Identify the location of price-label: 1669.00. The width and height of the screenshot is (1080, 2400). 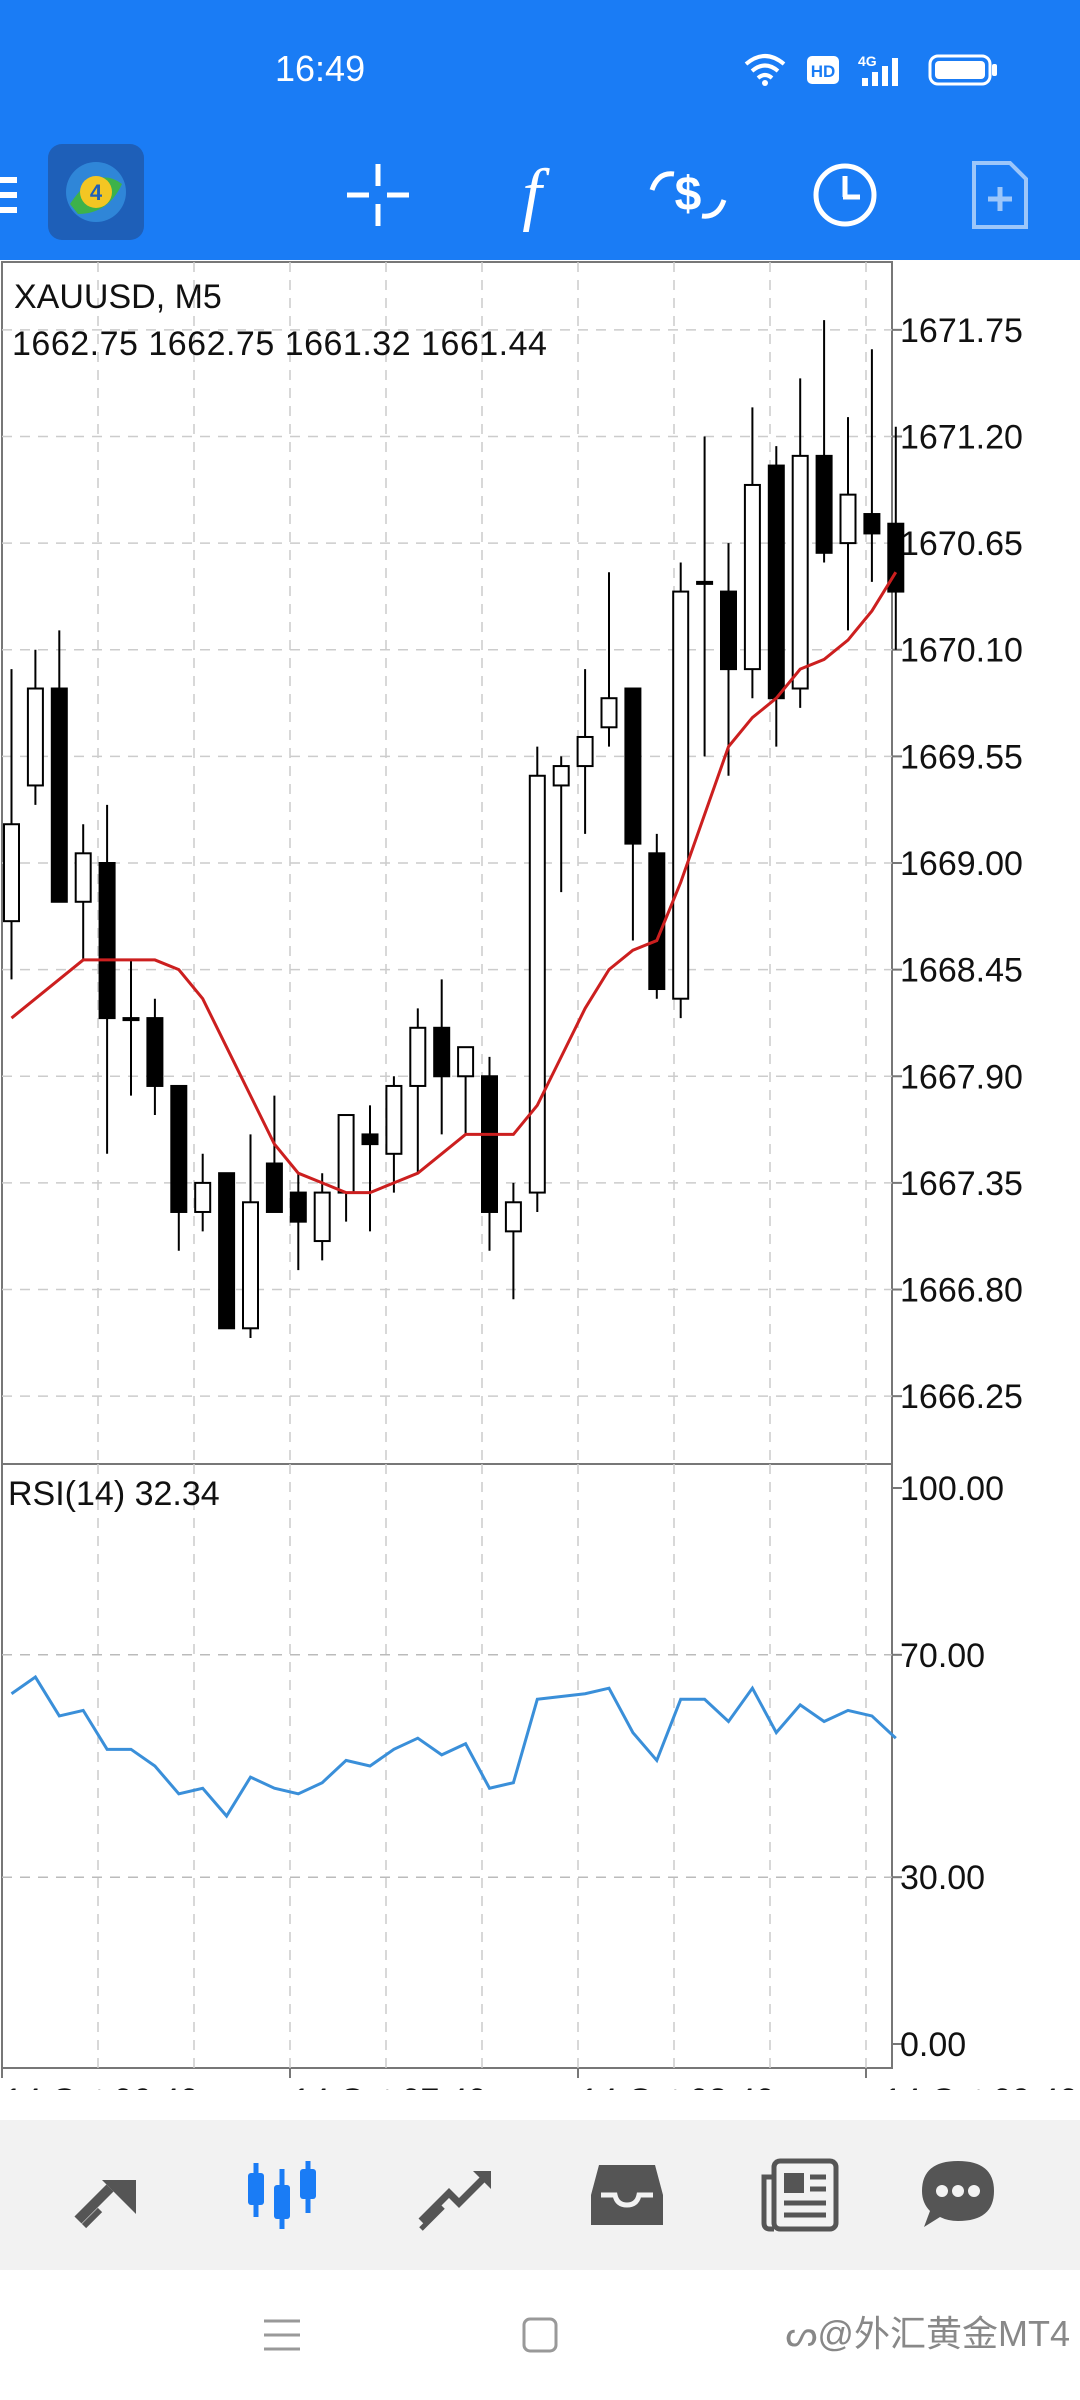
(961, 864).